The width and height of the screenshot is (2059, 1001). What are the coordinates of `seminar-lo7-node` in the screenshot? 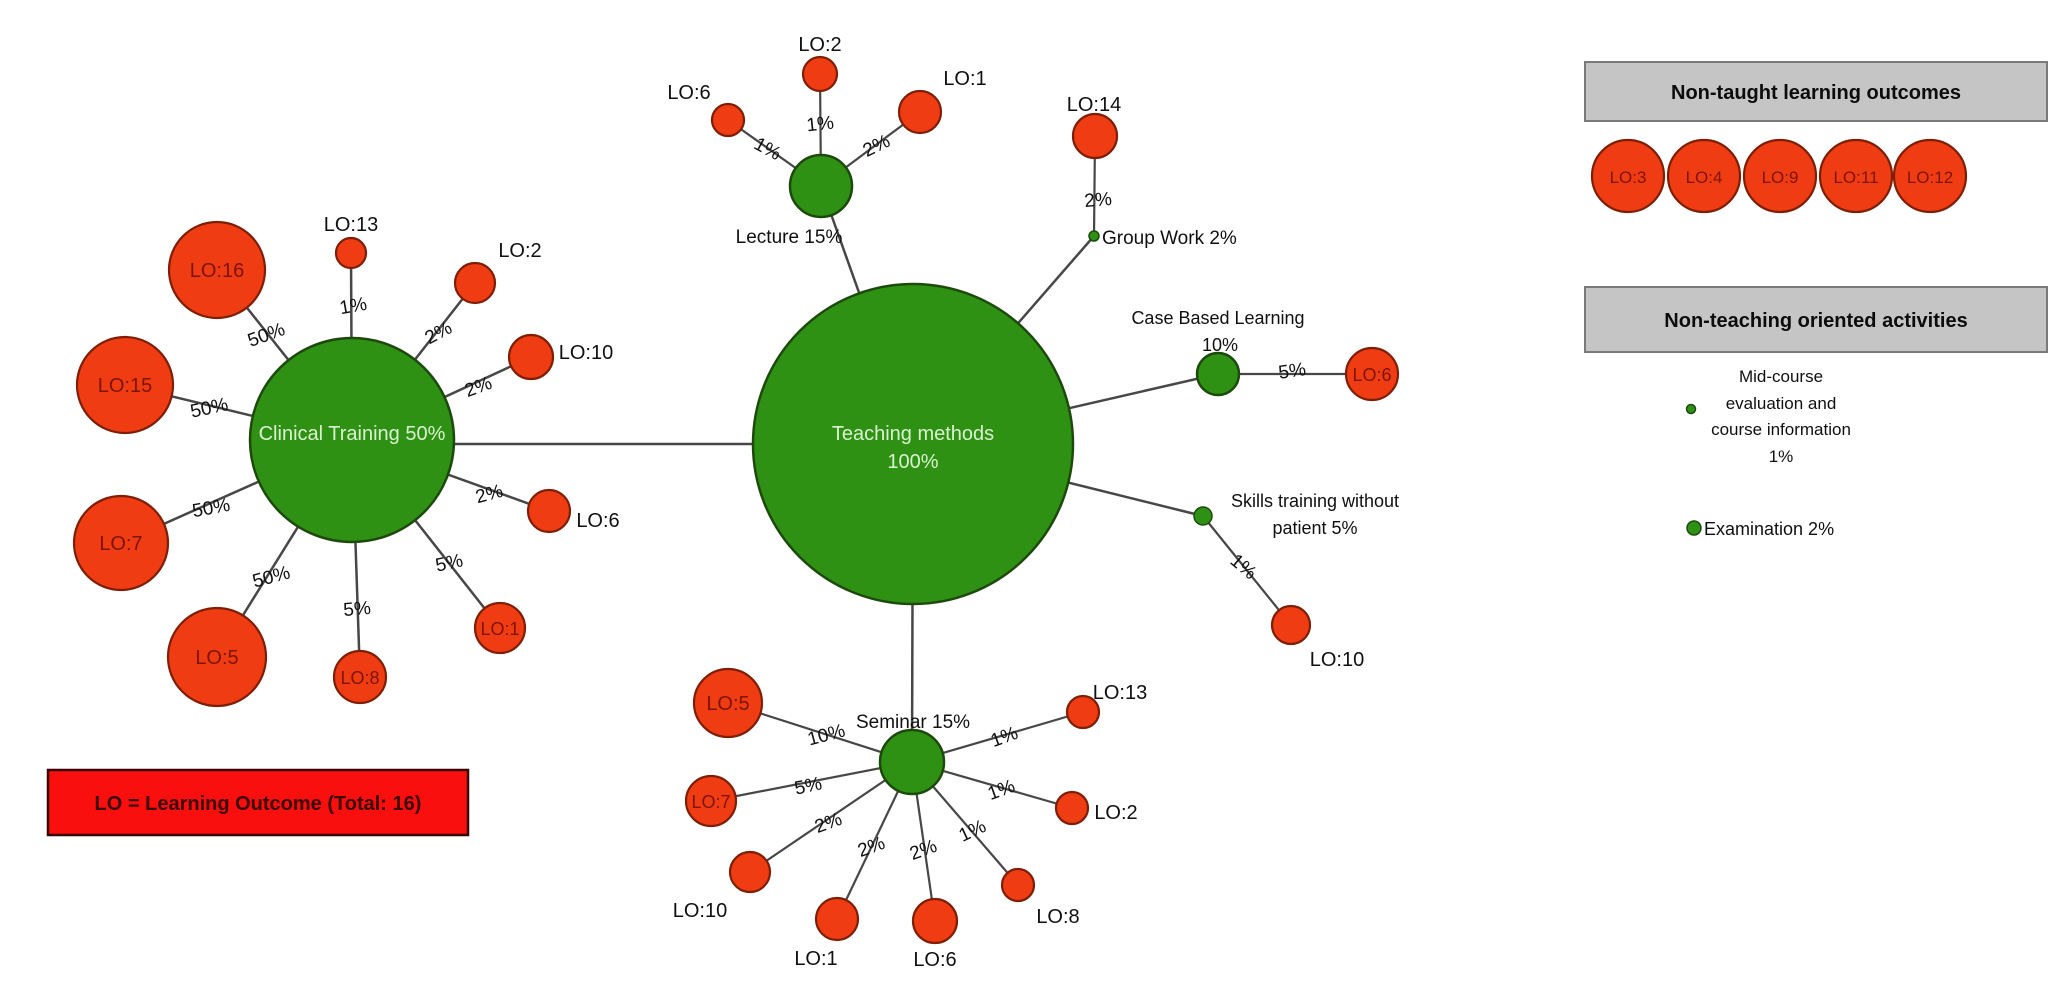 It's located at (711, 801).